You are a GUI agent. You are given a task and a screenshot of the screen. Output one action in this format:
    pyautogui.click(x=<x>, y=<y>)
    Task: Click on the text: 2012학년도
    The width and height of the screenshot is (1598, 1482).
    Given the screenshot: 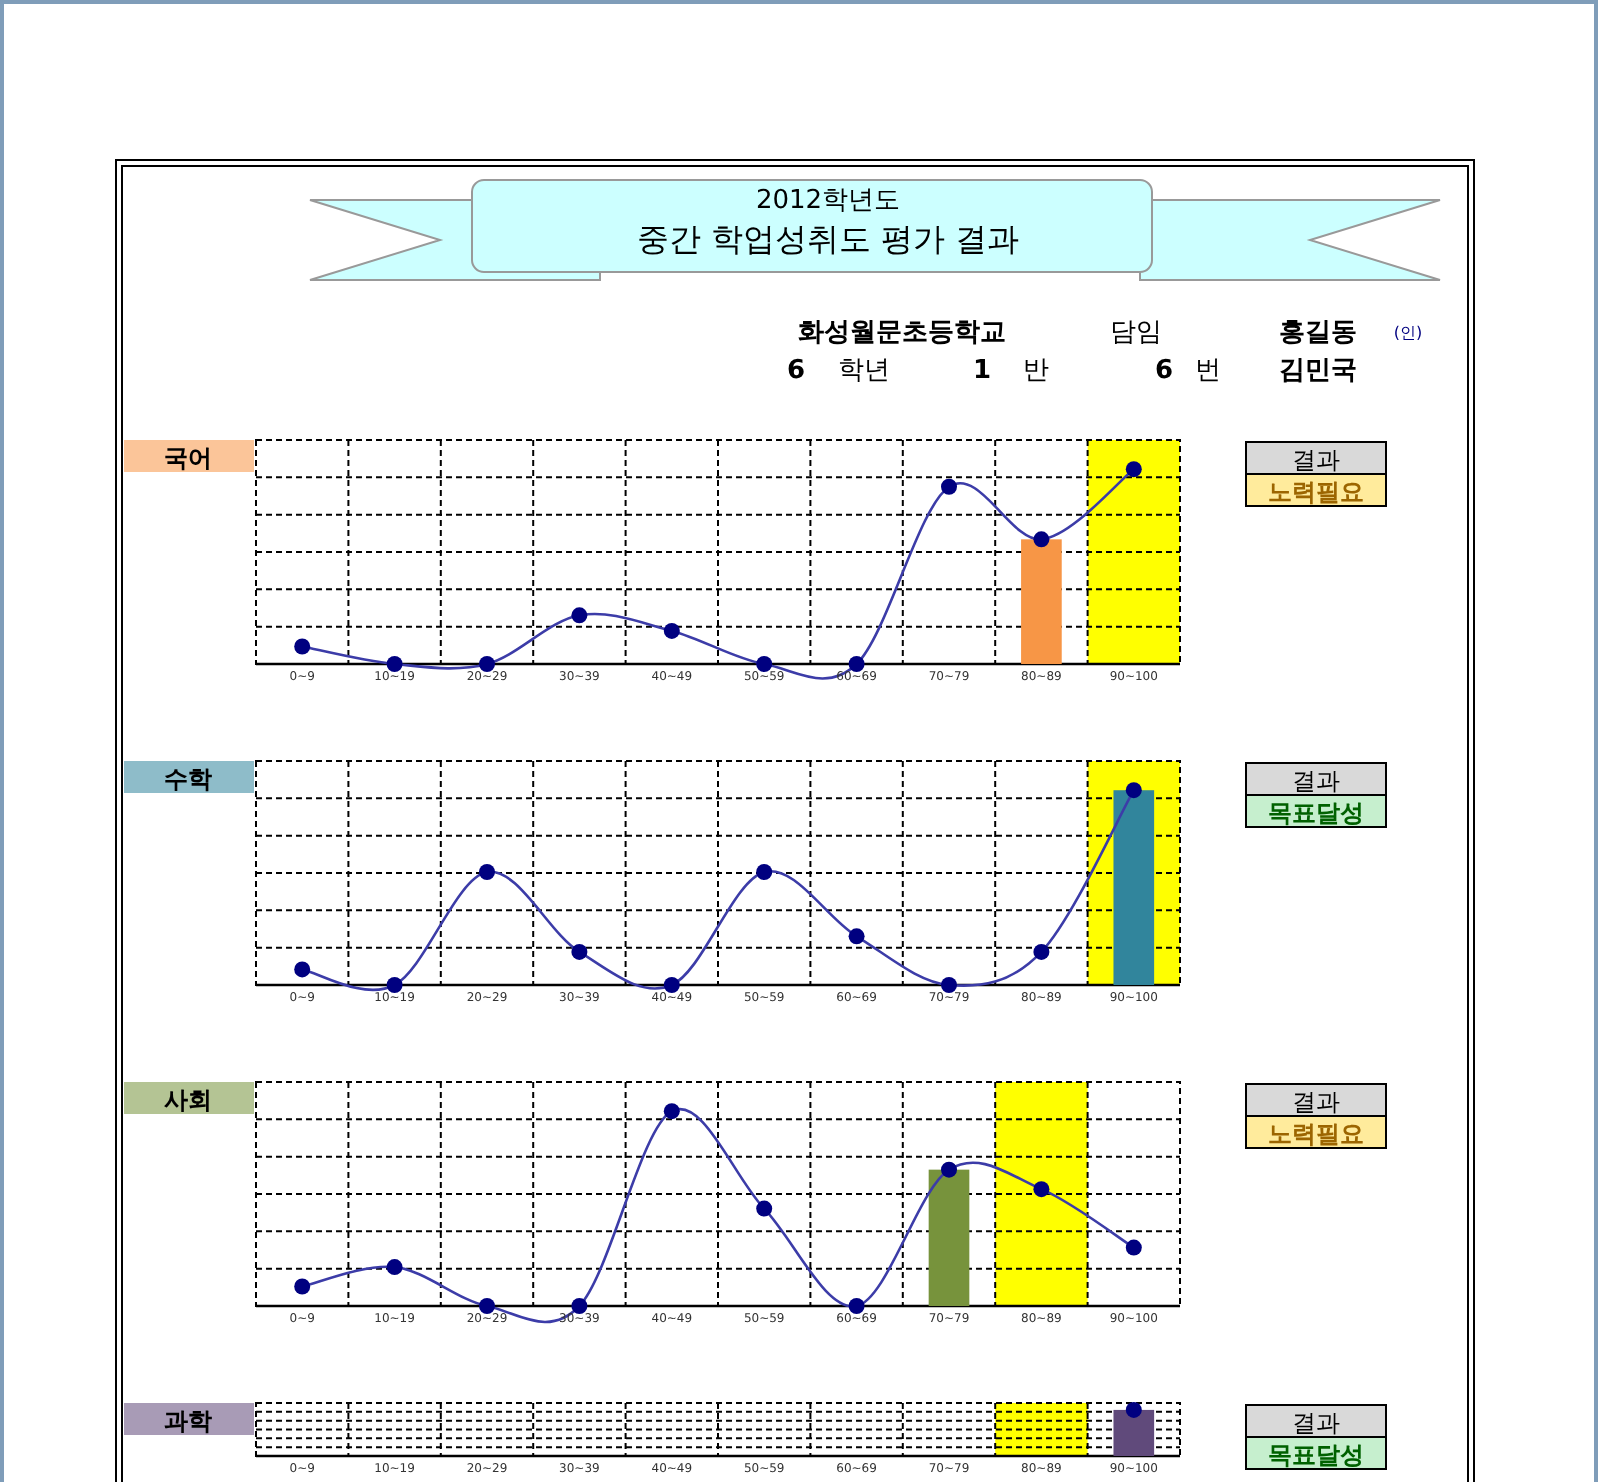 What is the action you would take?
    pyautogui.click(x=828, y=201)
    